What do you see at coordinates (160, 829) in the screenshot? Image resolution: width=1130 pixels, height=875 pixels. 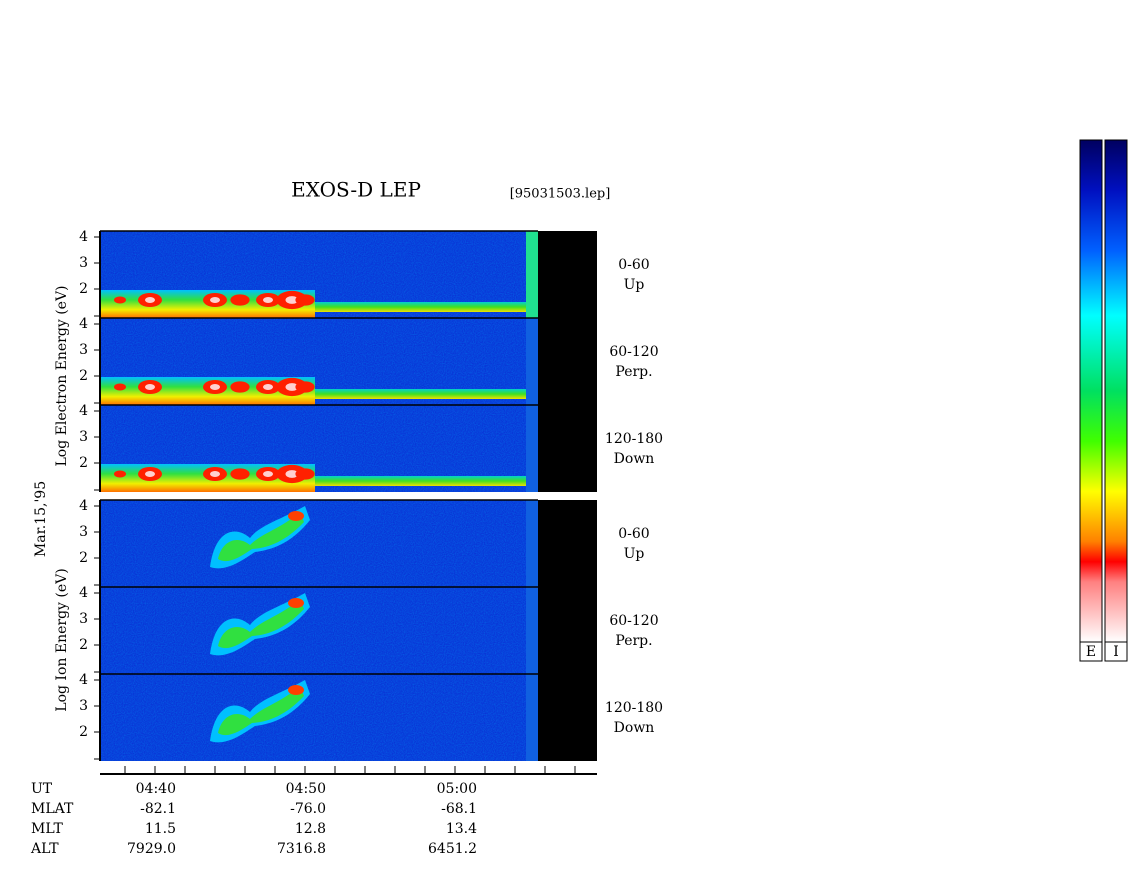 I see `ephemeris-value: 11.5` at bounding box center [160, 829].